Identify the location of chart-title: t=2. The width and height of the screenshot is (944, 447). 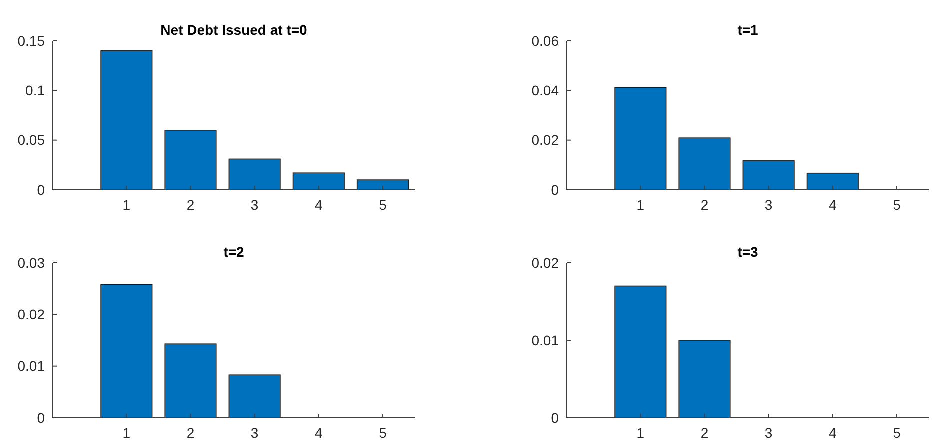
(234, 252).